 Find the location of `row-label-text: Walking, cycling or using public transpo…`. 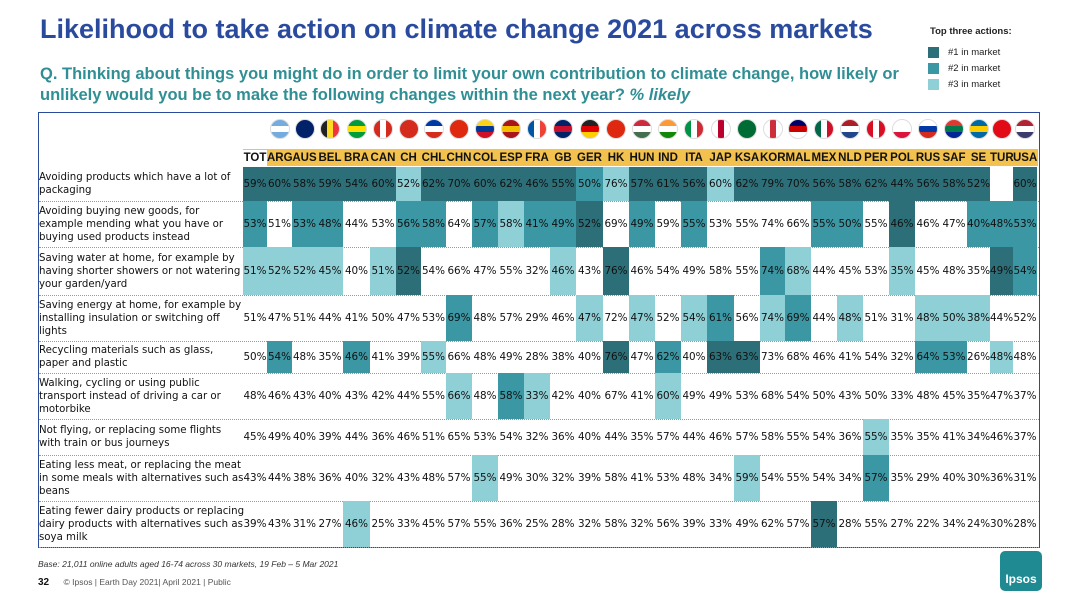

row-label-text: Walking, cycling or using public transpo… is located at coordinates (130, 396).